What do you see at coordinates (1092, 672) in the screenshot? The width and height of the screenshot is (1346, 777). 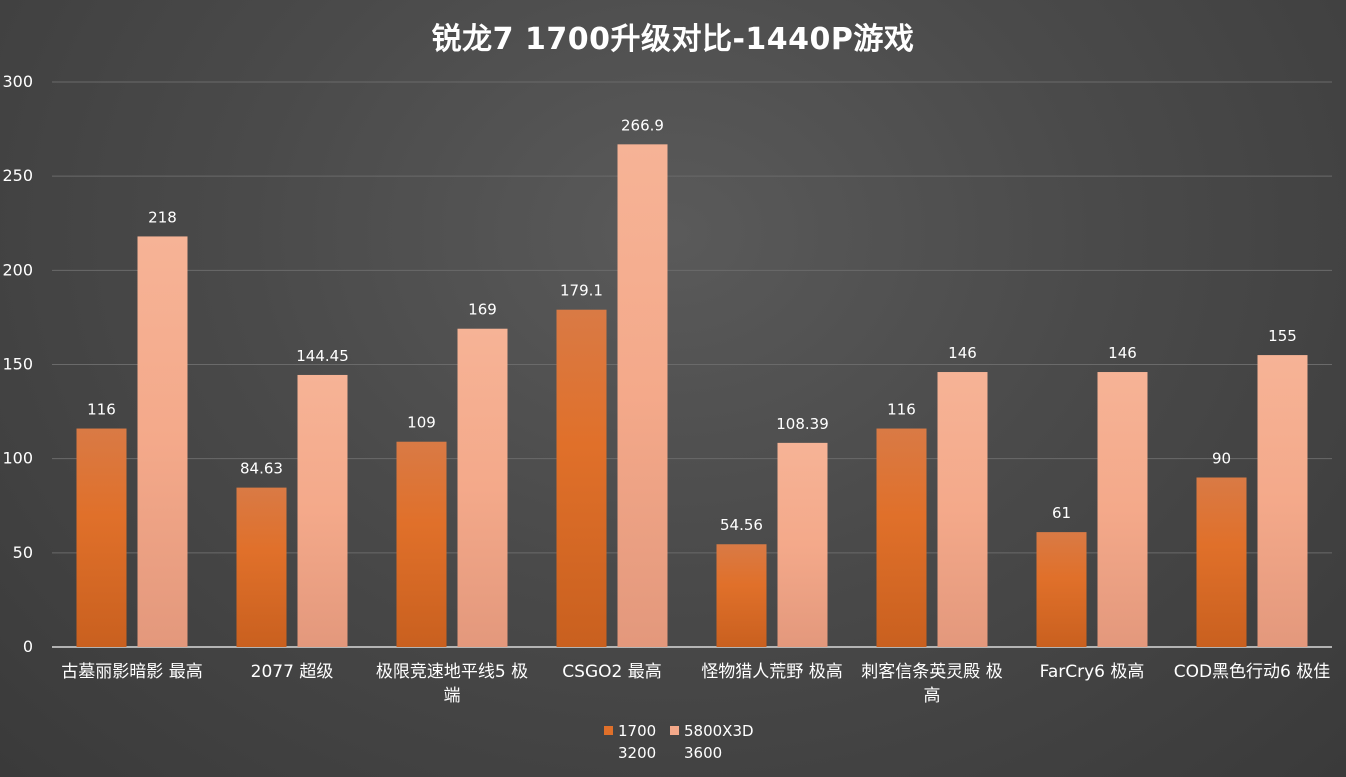 I see `x-tick-label: FarCry6 极高` at bounding box center [1092, 672].